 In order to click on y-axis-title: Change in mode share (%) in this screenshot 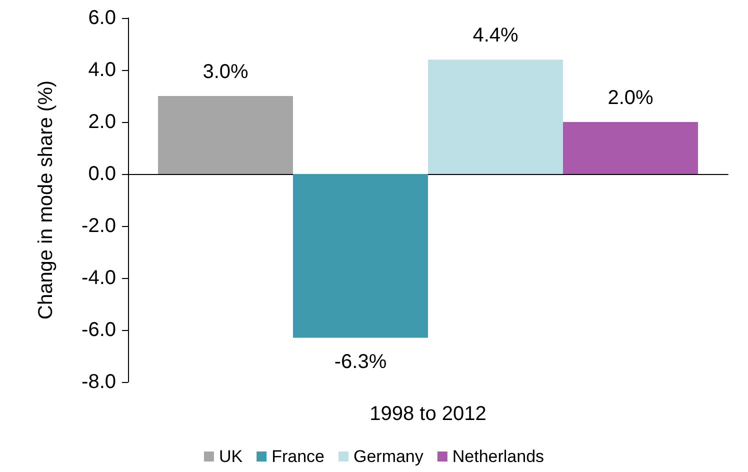, I will do `click(46, 200)`.